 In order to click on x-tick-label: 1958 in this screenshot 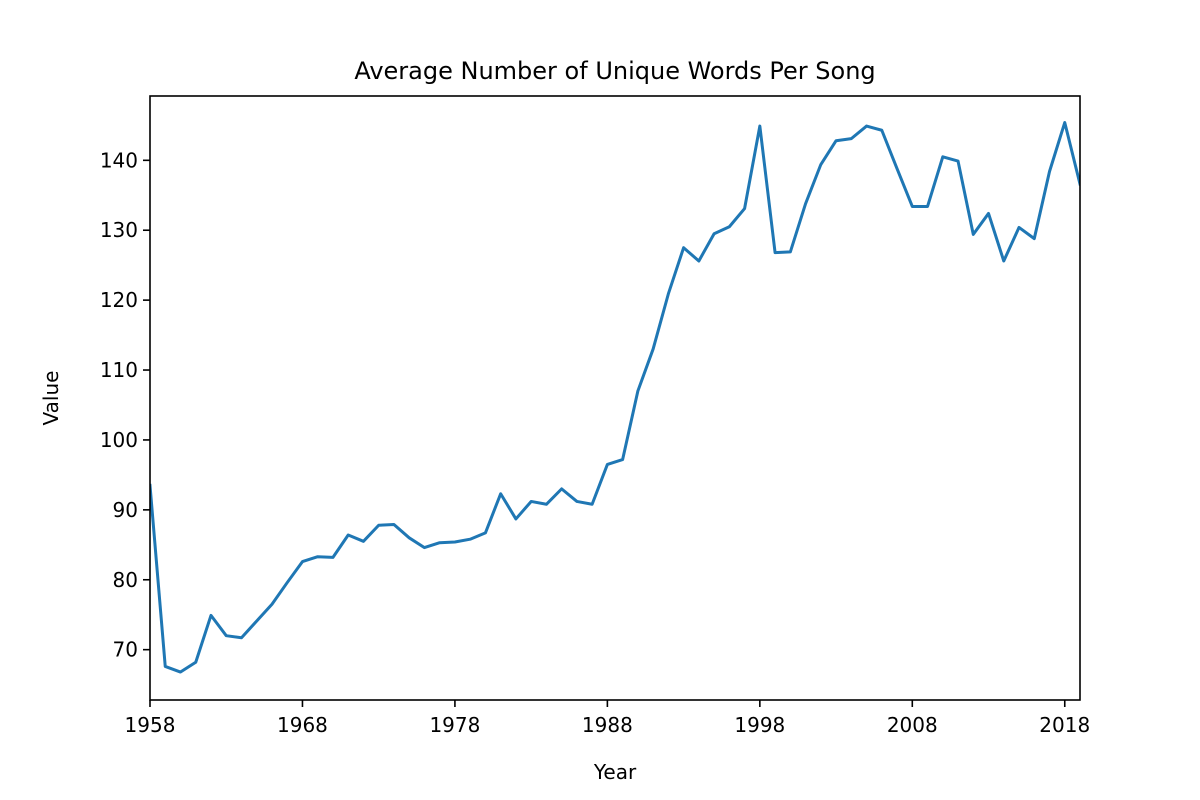, I will do `click(150, 725)`.